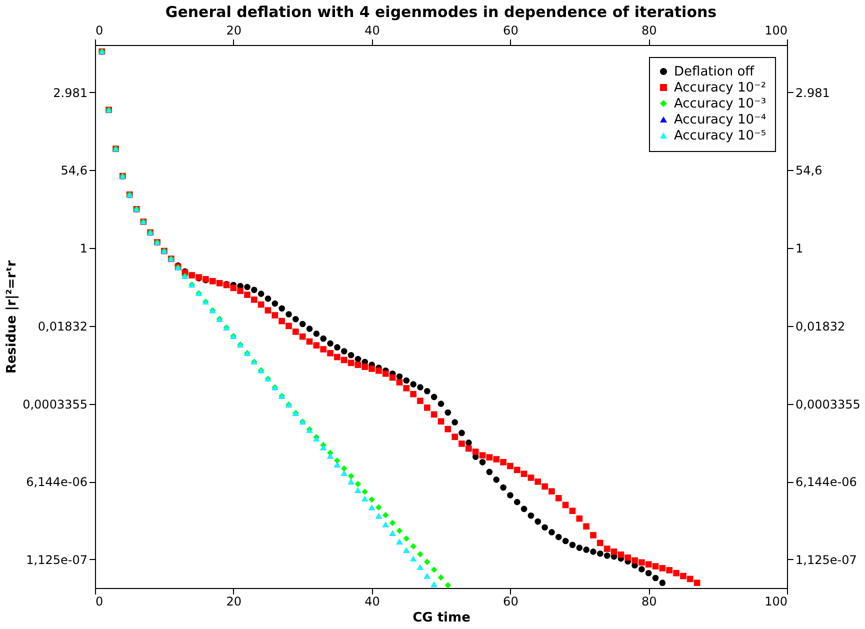 The width and height of the screenshot is (865, 629). What do you see at coordinates (800, 249) in the screenshot?
I see `text: 1` at bounding box center [800, 249].